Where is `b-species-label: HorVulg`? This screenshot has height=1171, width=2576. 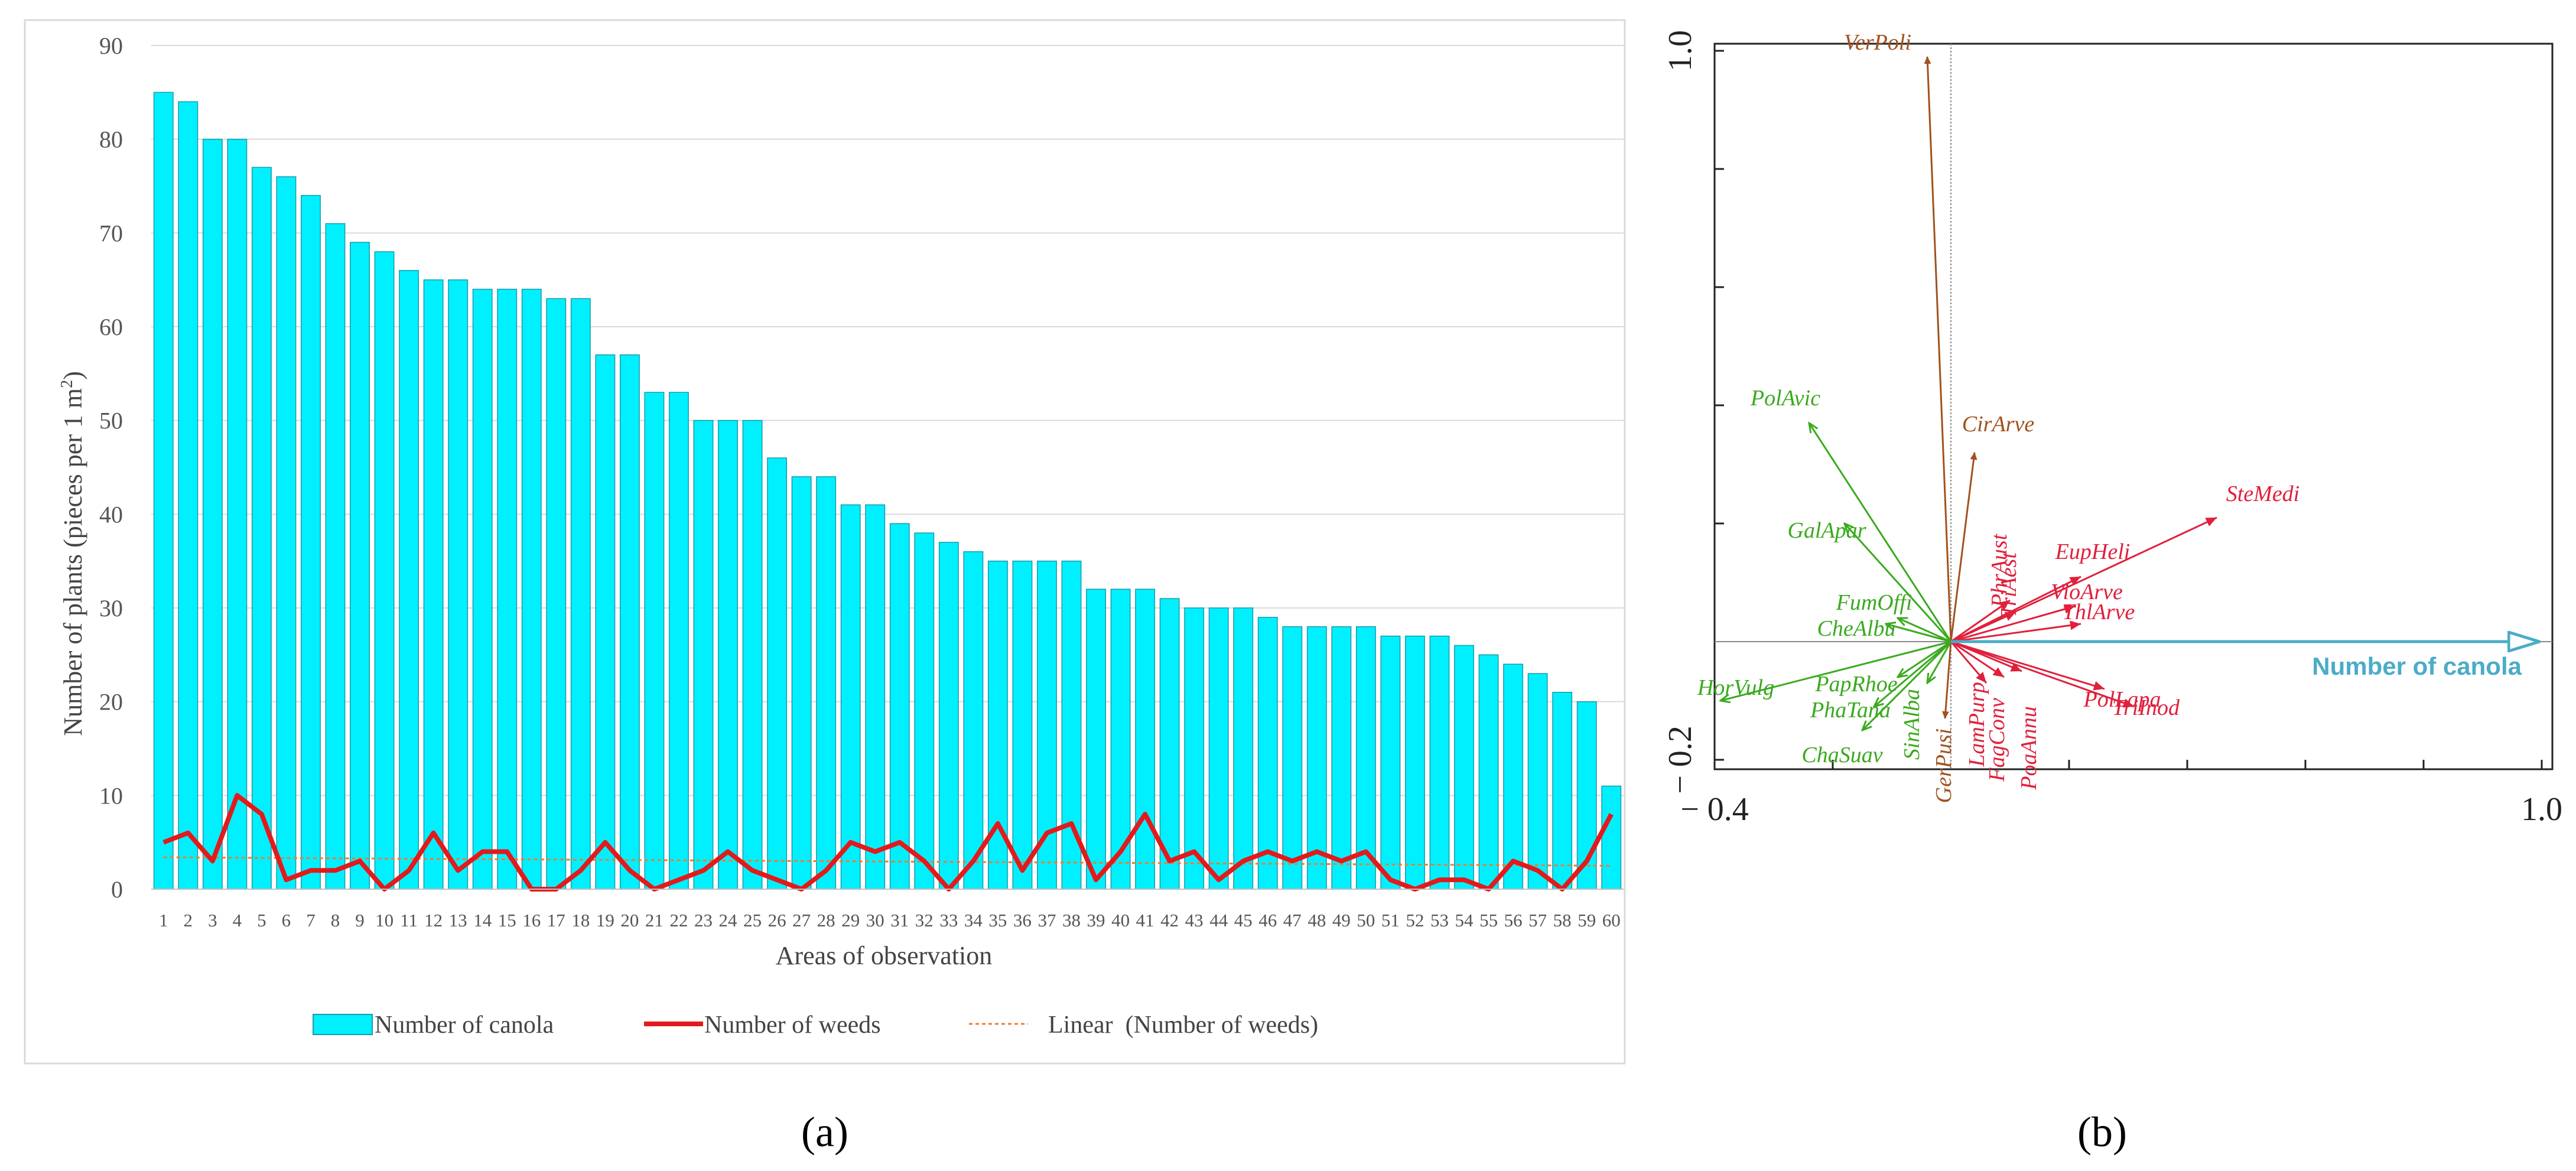
b-species-label: HorVulg is located at coordinates (1735, 687).